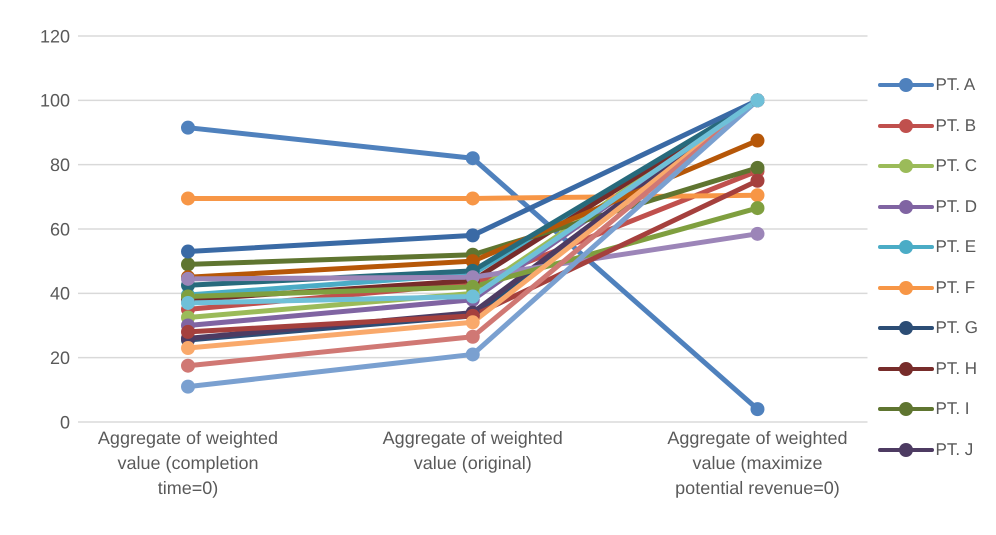  I want to click on legend-label: PT. H, so click(956, 368).